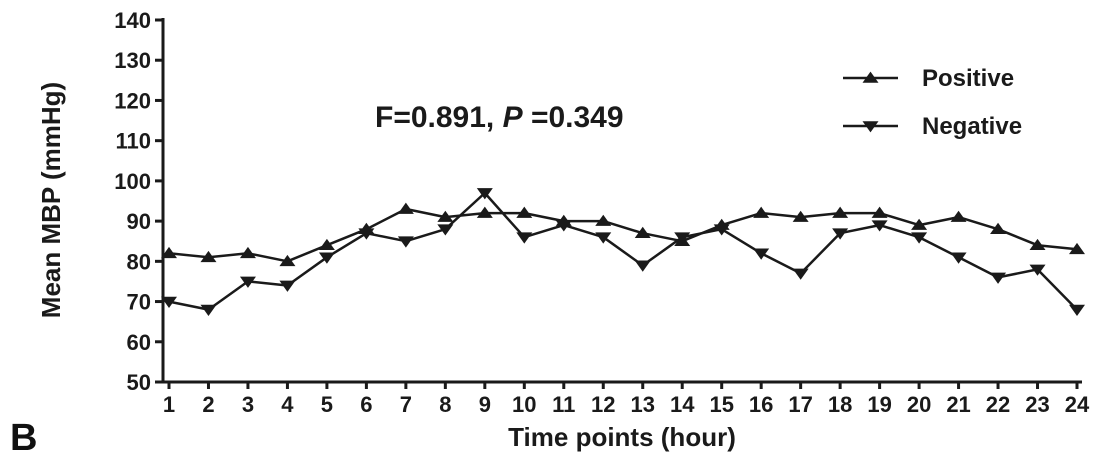  What do you see at coordinates (208, 404) in the screenshot?
I see `x-tick-label: 2` at bounding box center [208, 404].